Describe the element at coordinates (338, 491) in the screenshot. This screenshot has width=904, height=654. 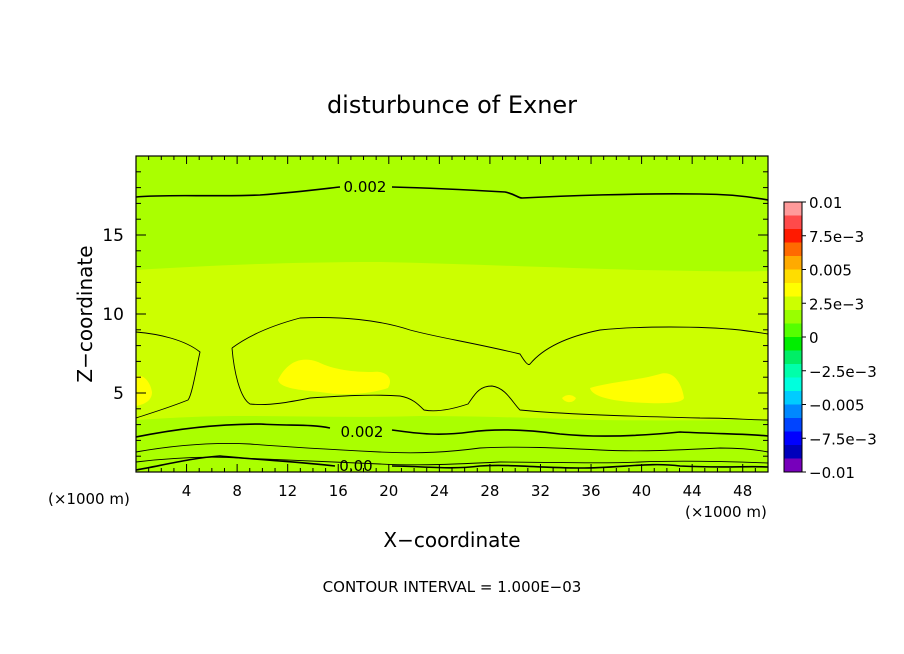
I see `x-tick-label: 16` at that location.